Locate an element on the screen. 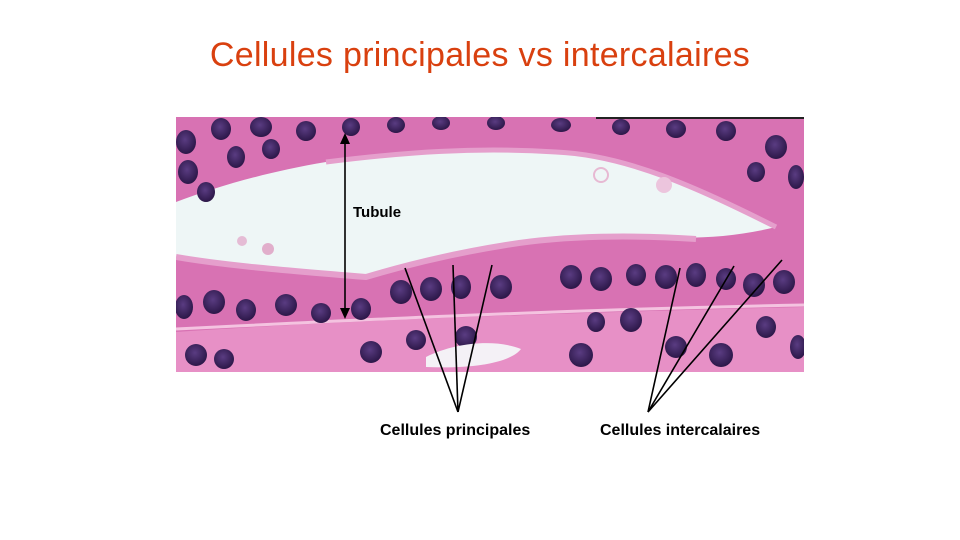 The width and height of the screenshot is (960, 540). principal-cells-label: Cellules principales is located at coordinates (455, 430).